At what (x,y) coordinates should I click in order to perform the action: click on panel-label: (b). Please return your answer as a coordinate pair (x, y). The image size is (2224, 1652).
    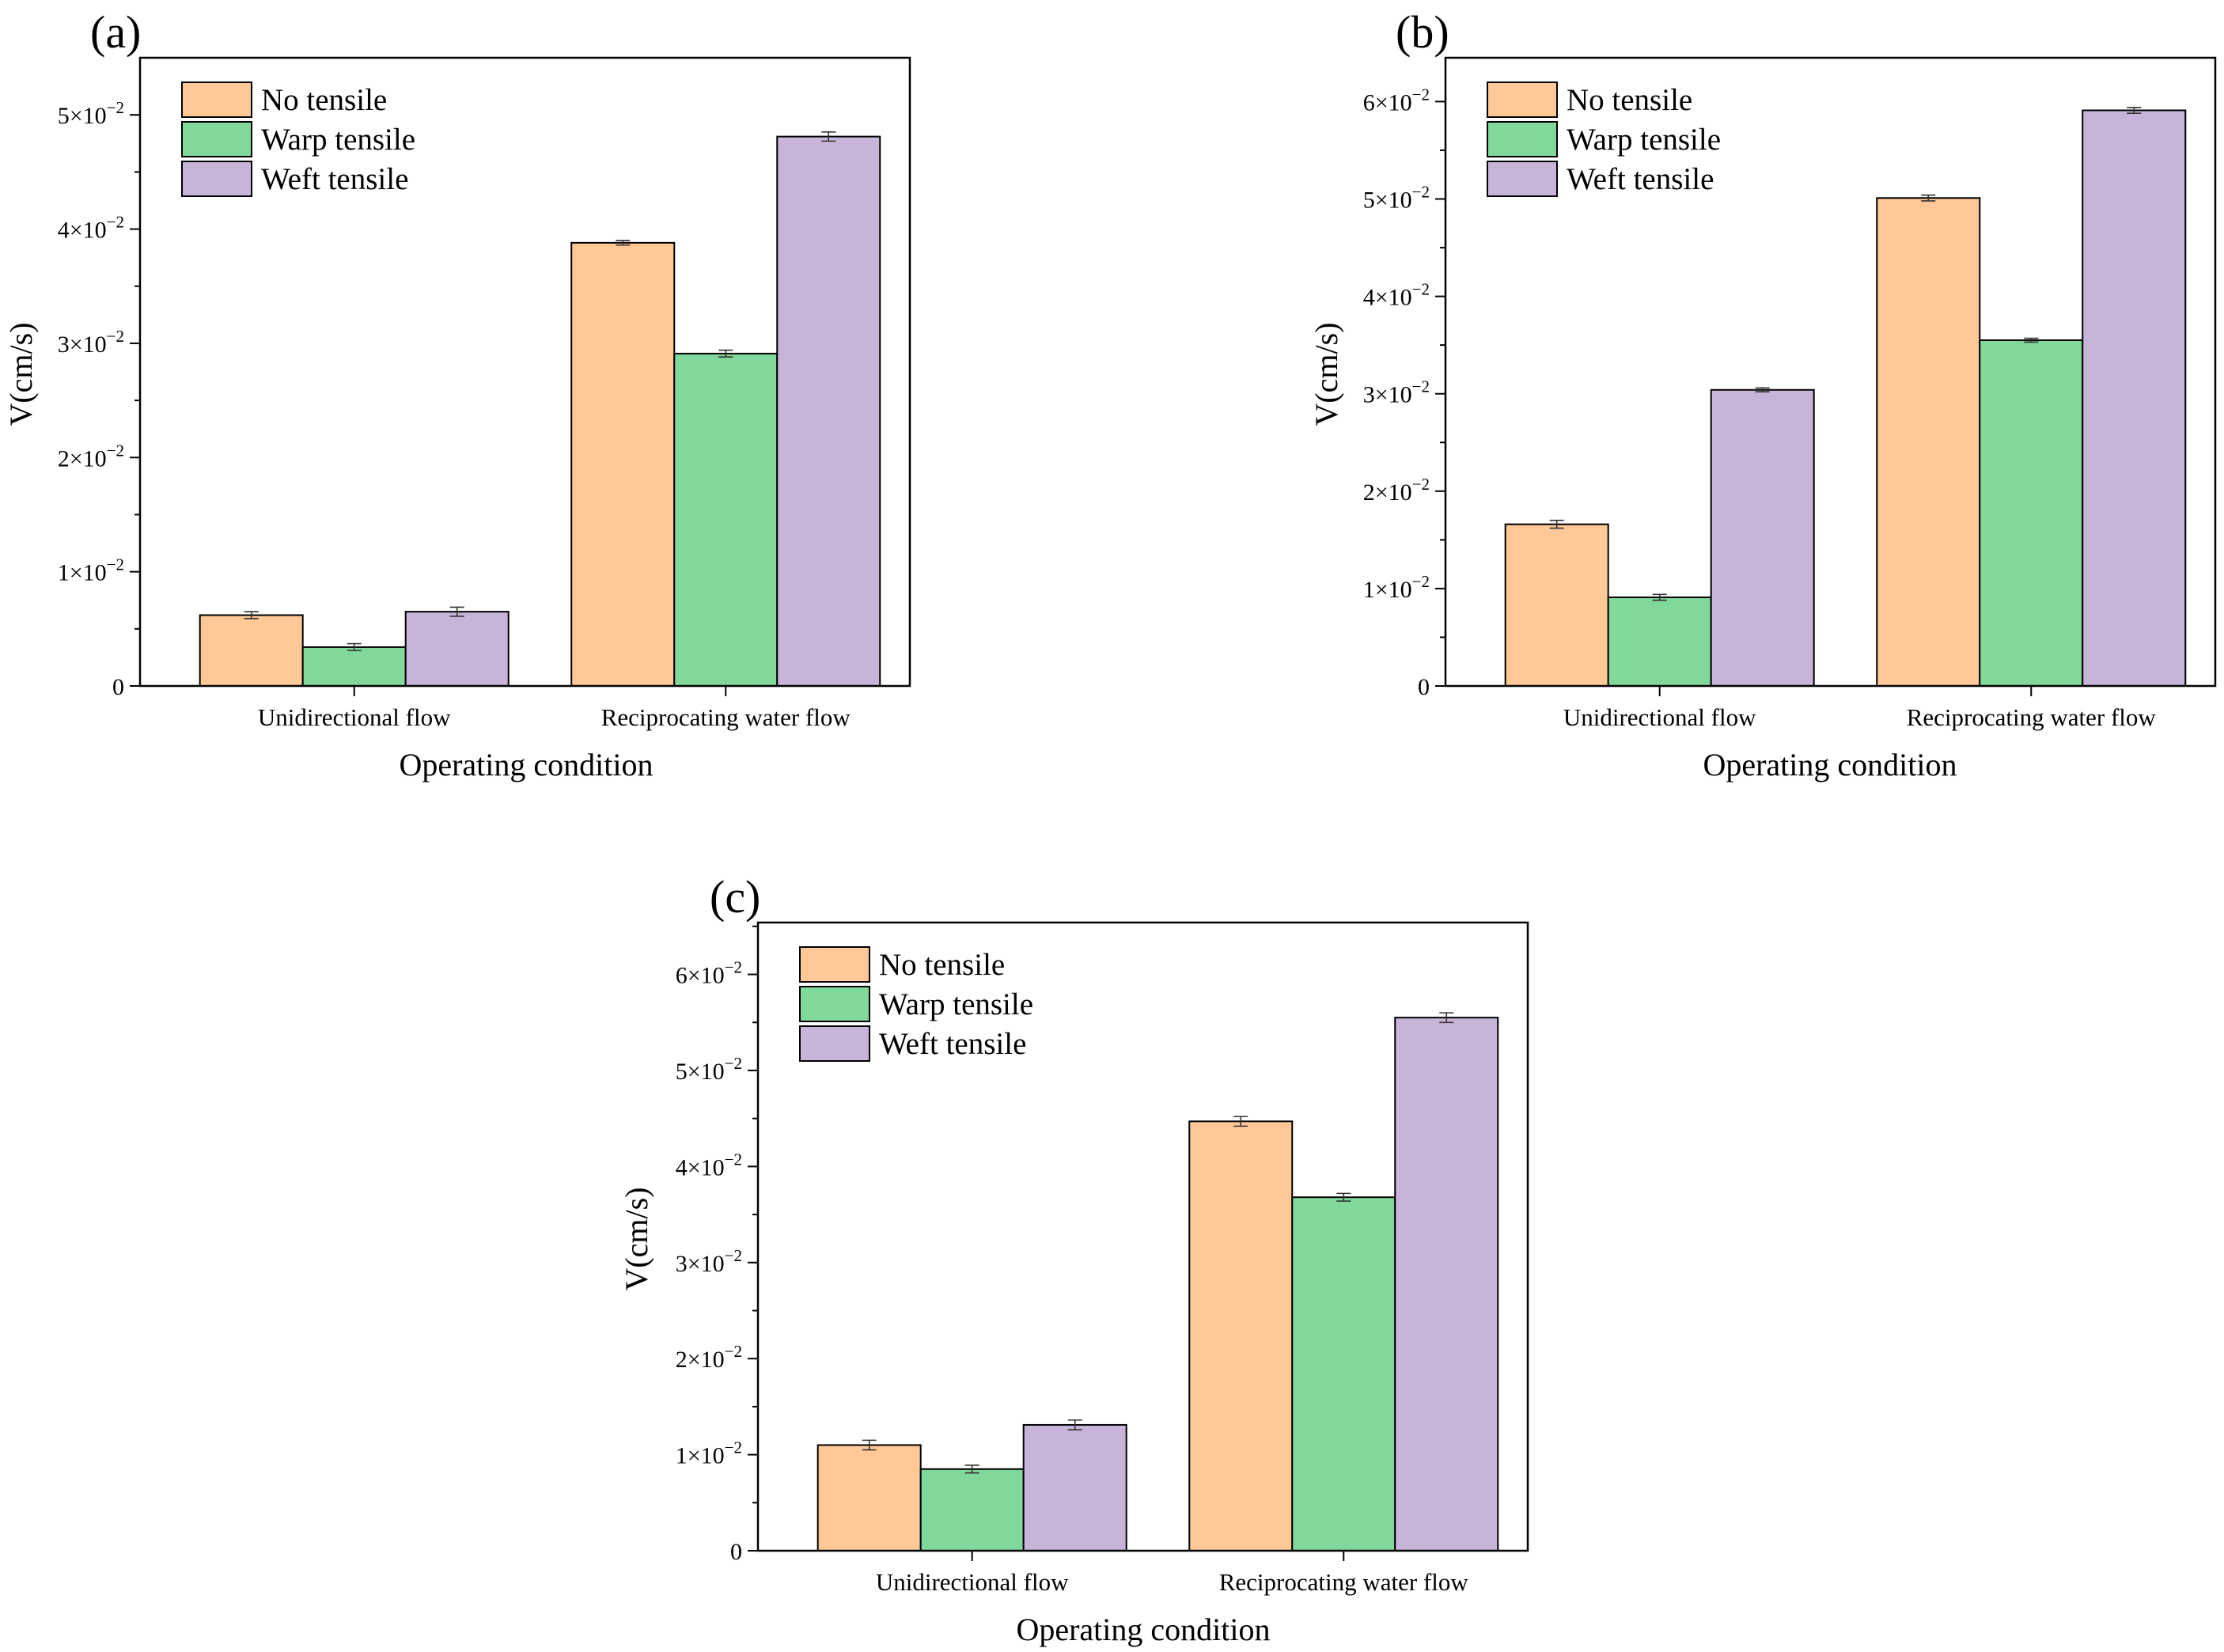
    Looking at the image, I should click on (1422, 32).